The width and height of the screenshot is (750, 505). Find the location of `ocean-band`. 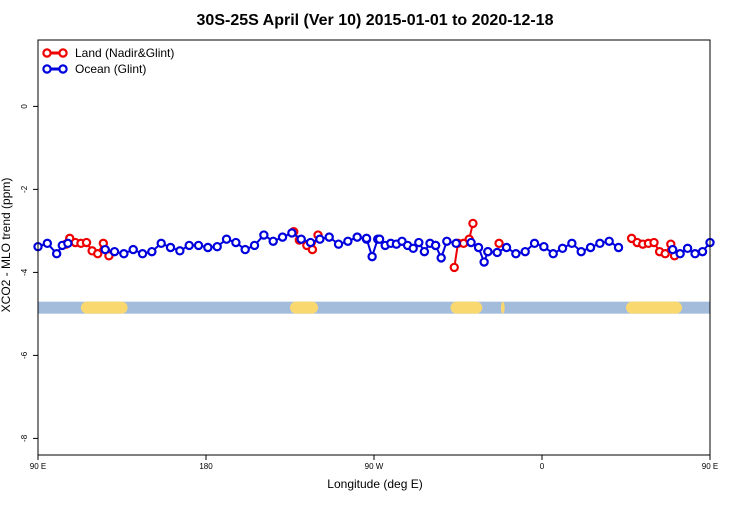

ocean-band is located at coordinates (374, 307).